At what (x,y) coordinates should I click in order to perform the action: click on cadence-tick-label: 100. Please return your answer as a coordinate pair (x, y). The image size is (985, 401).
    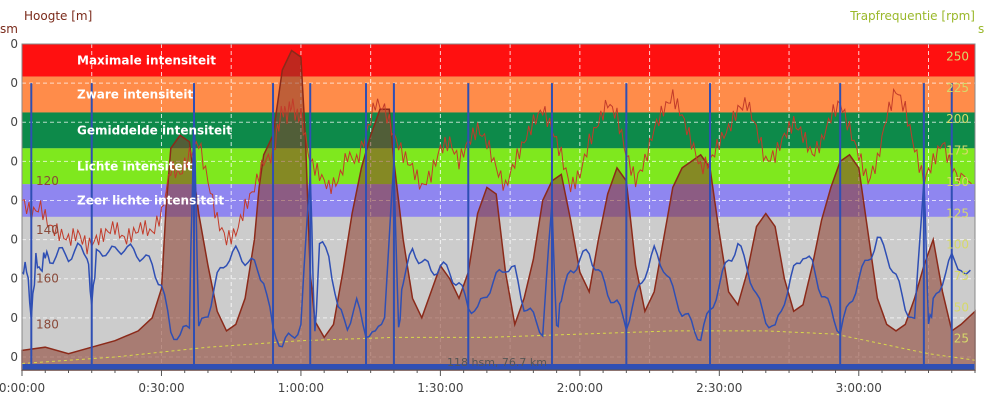
    Looking at the image, I should click on (957, 245).